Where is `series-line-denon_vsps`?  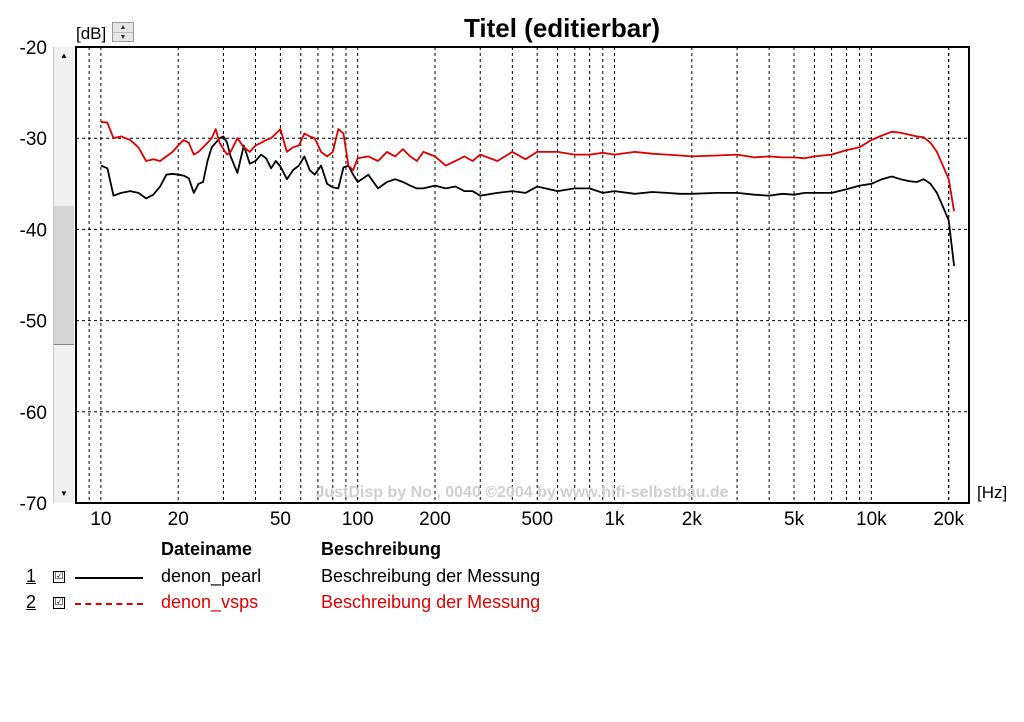
series-line-denon_vsps is located at coordinates (527, 166).